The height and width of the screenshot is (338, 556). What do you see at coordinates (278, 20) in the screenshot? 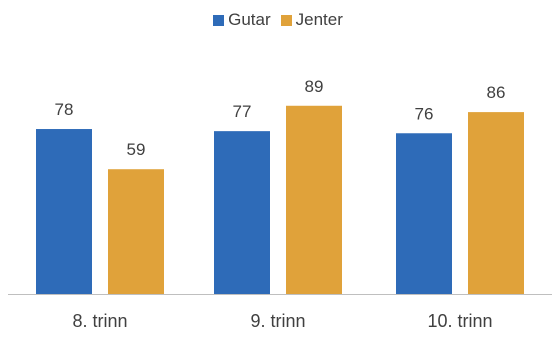
I see `legend: Gutar Jenter` at bounding box center [278, 20].